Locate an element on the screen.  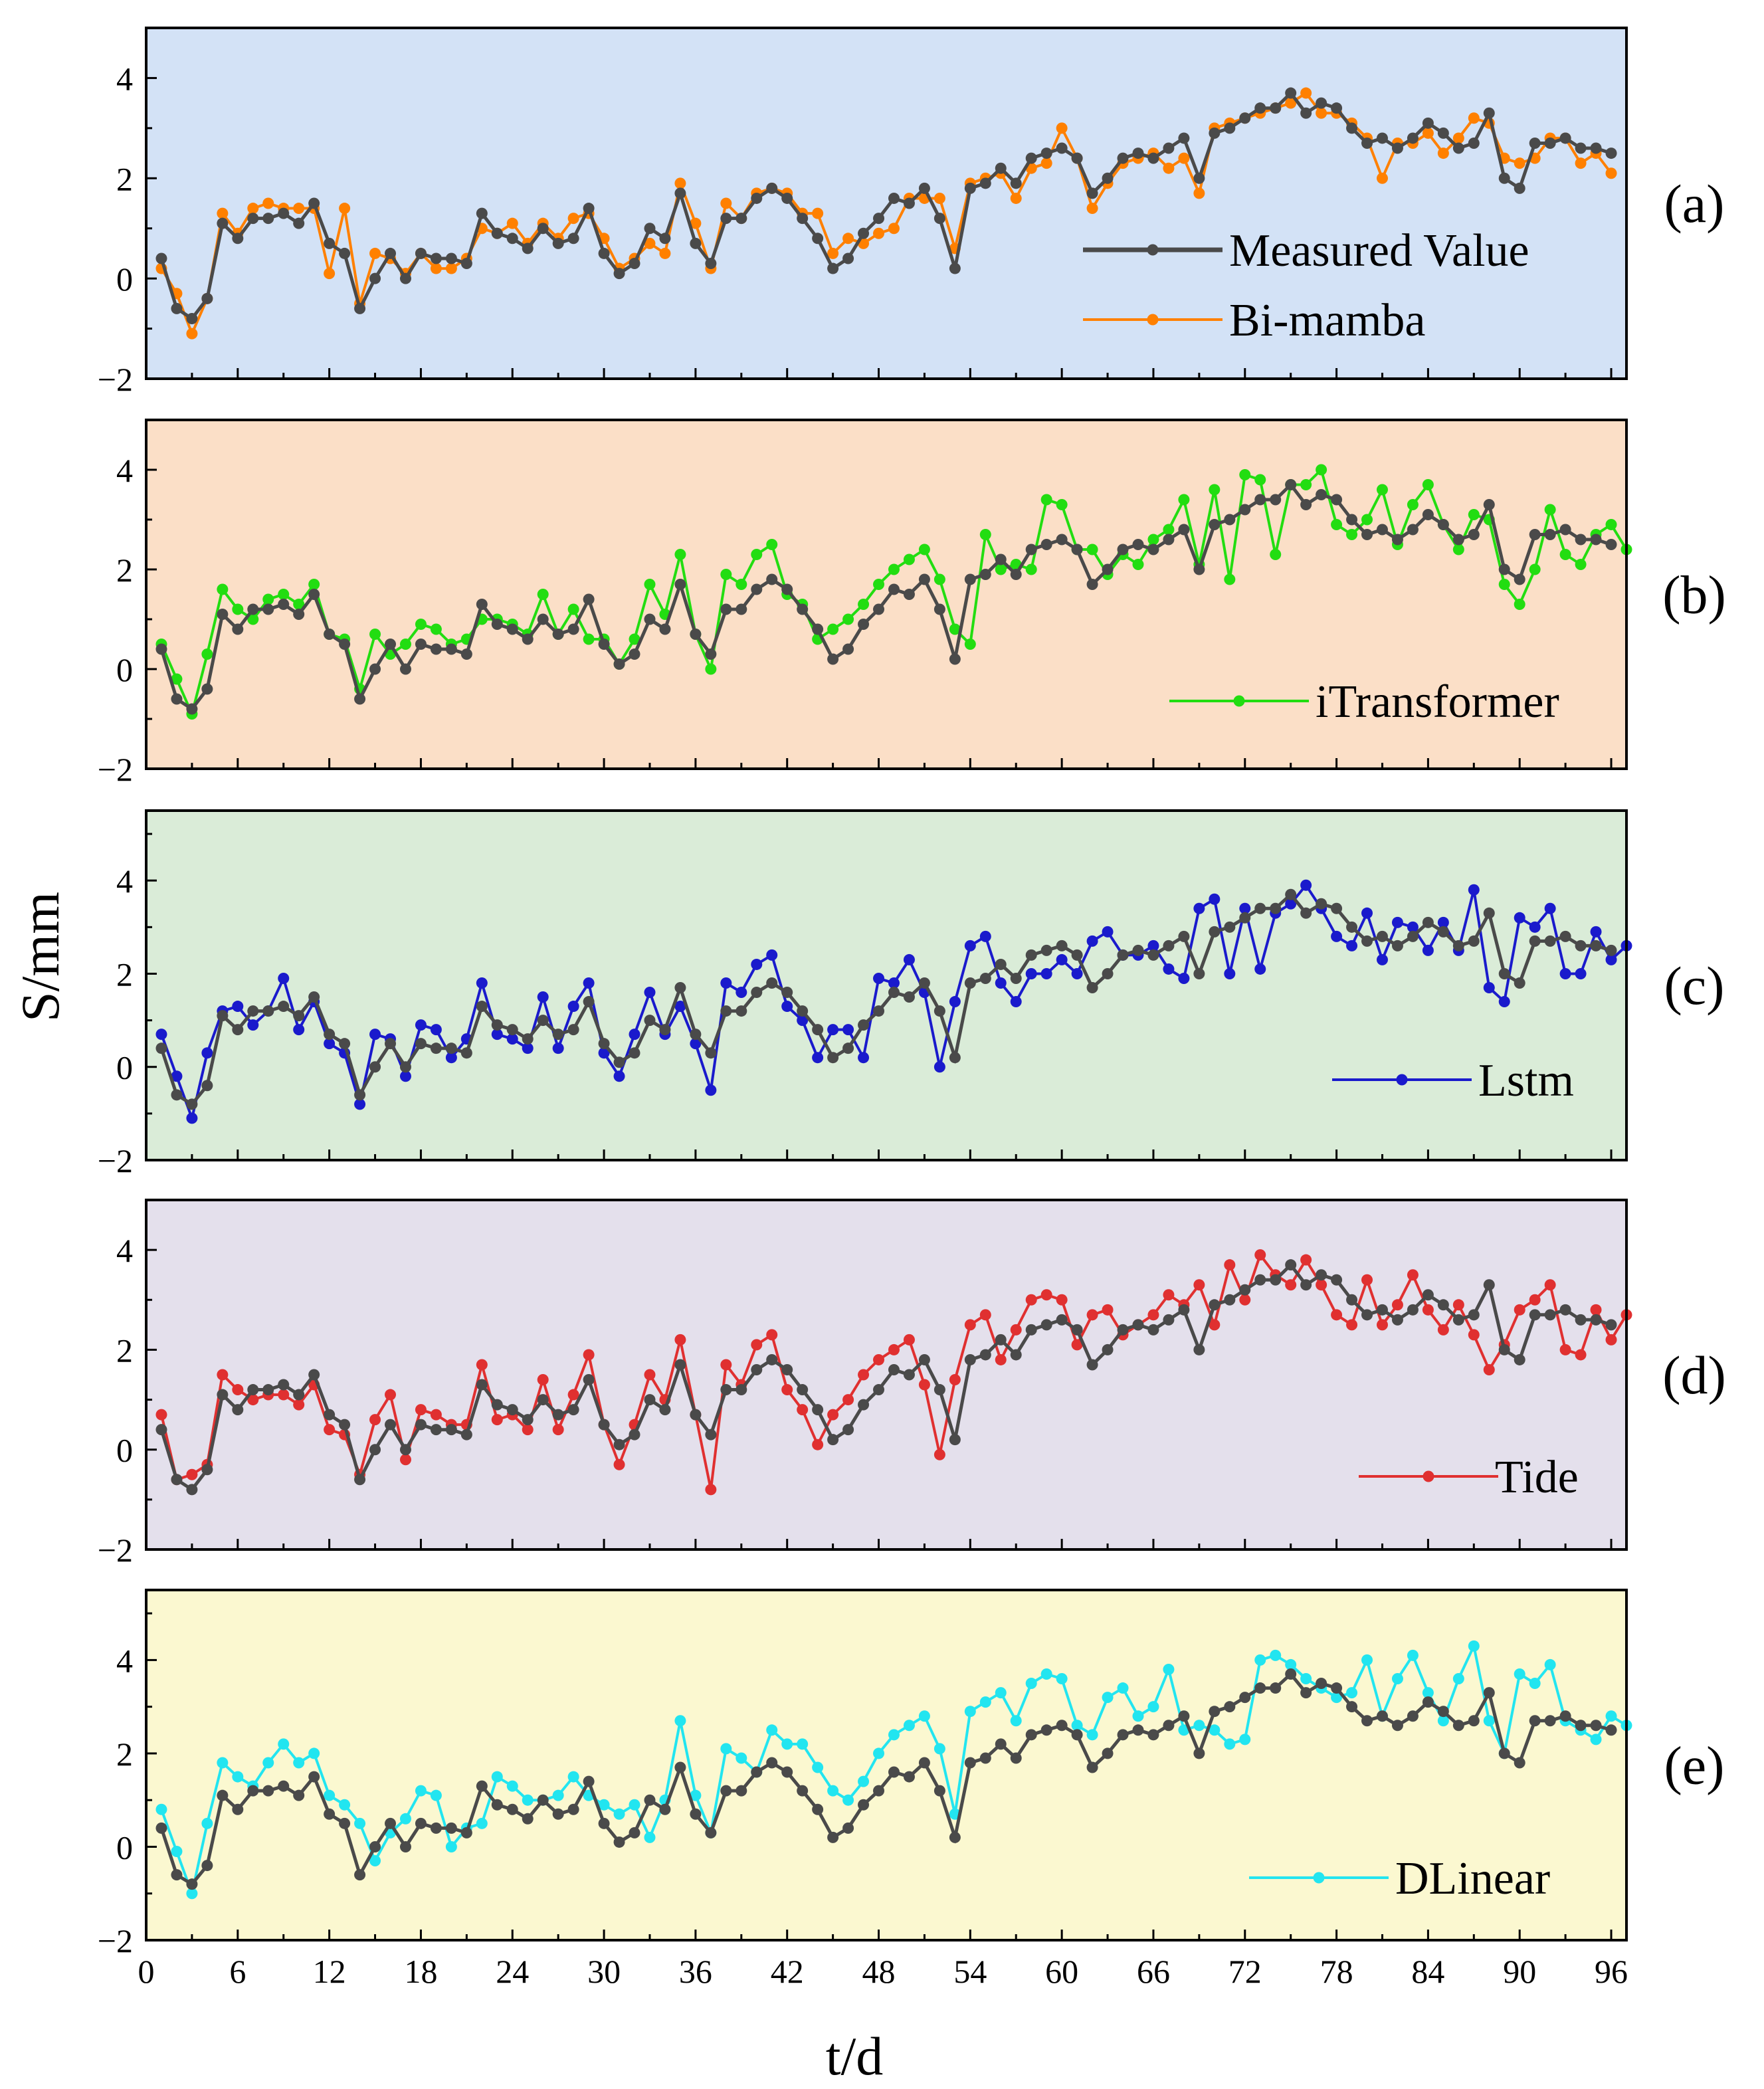
panel-frame is located at coordinates (886, 1765).